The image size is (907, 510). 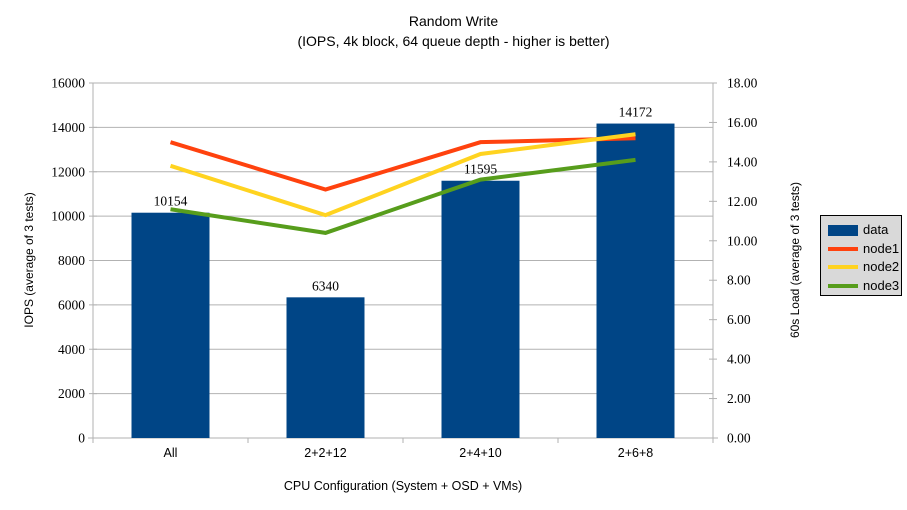 I want to click on bar-label-2+6+8: 14172, so click(x=636, y=112).